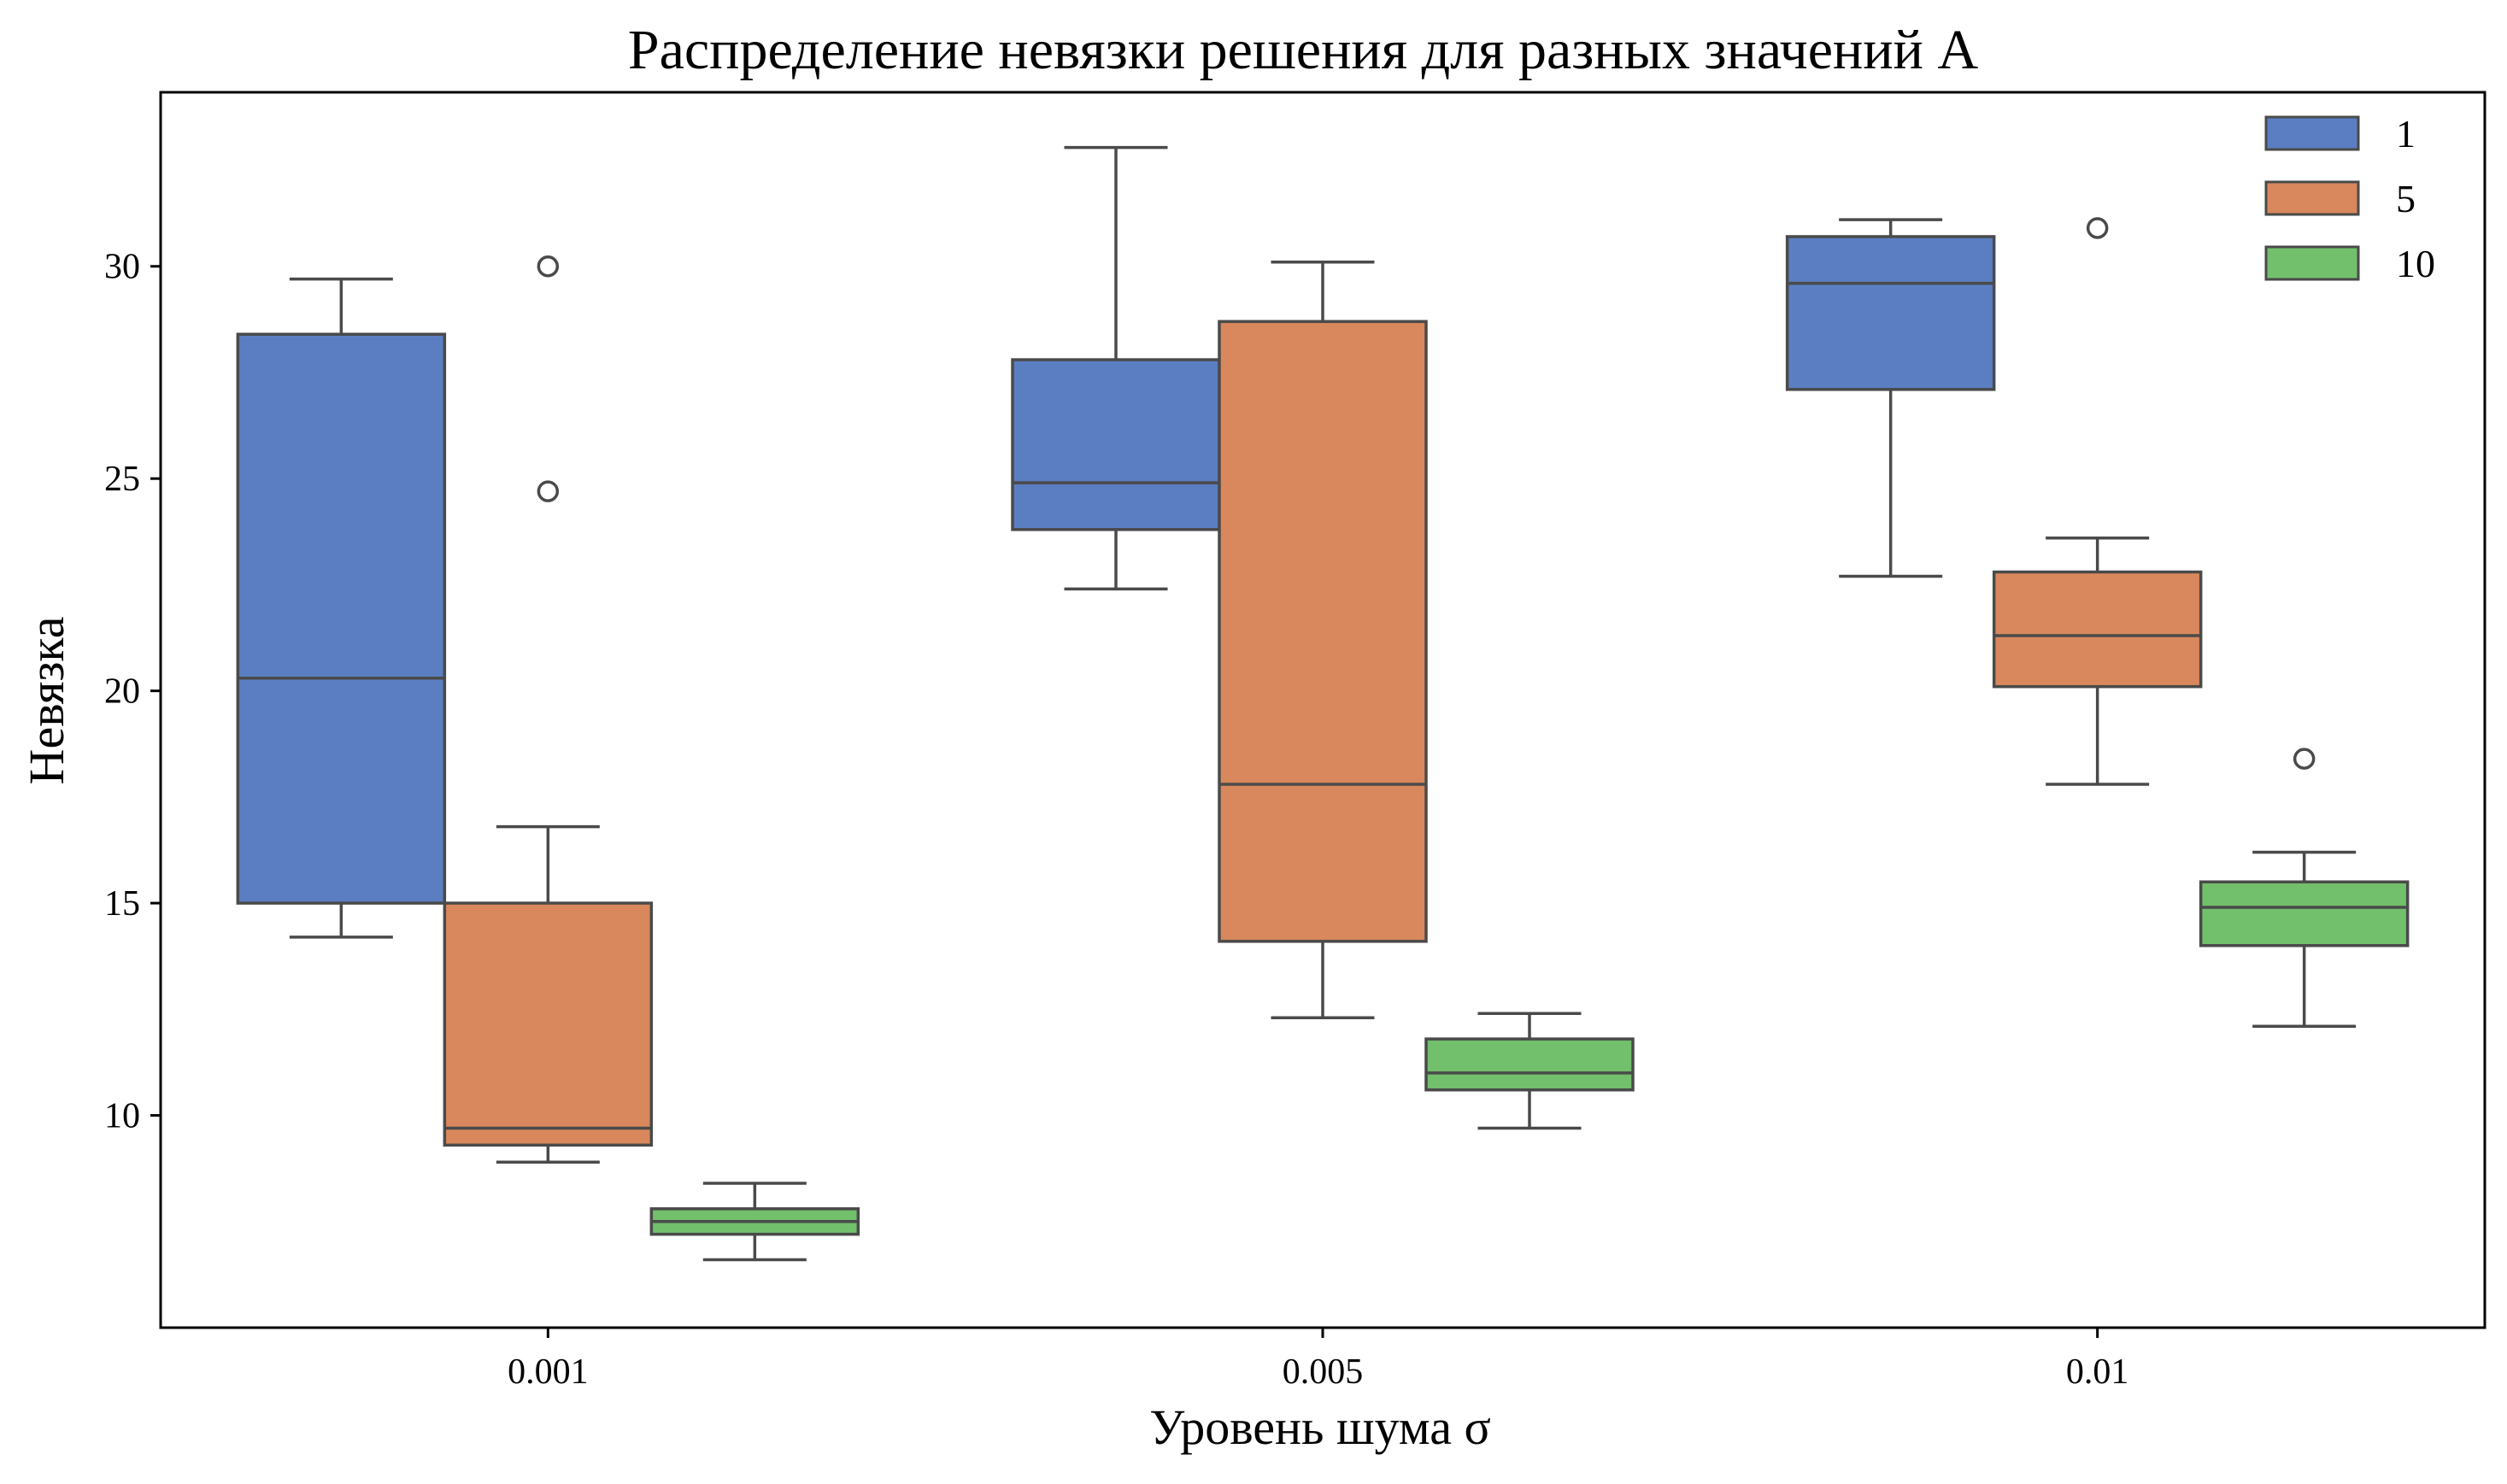 This screenshot has height=1484, width=2507. I want to click on y-axis-ticks: 10 15 20 25 30, so click(132, 692).